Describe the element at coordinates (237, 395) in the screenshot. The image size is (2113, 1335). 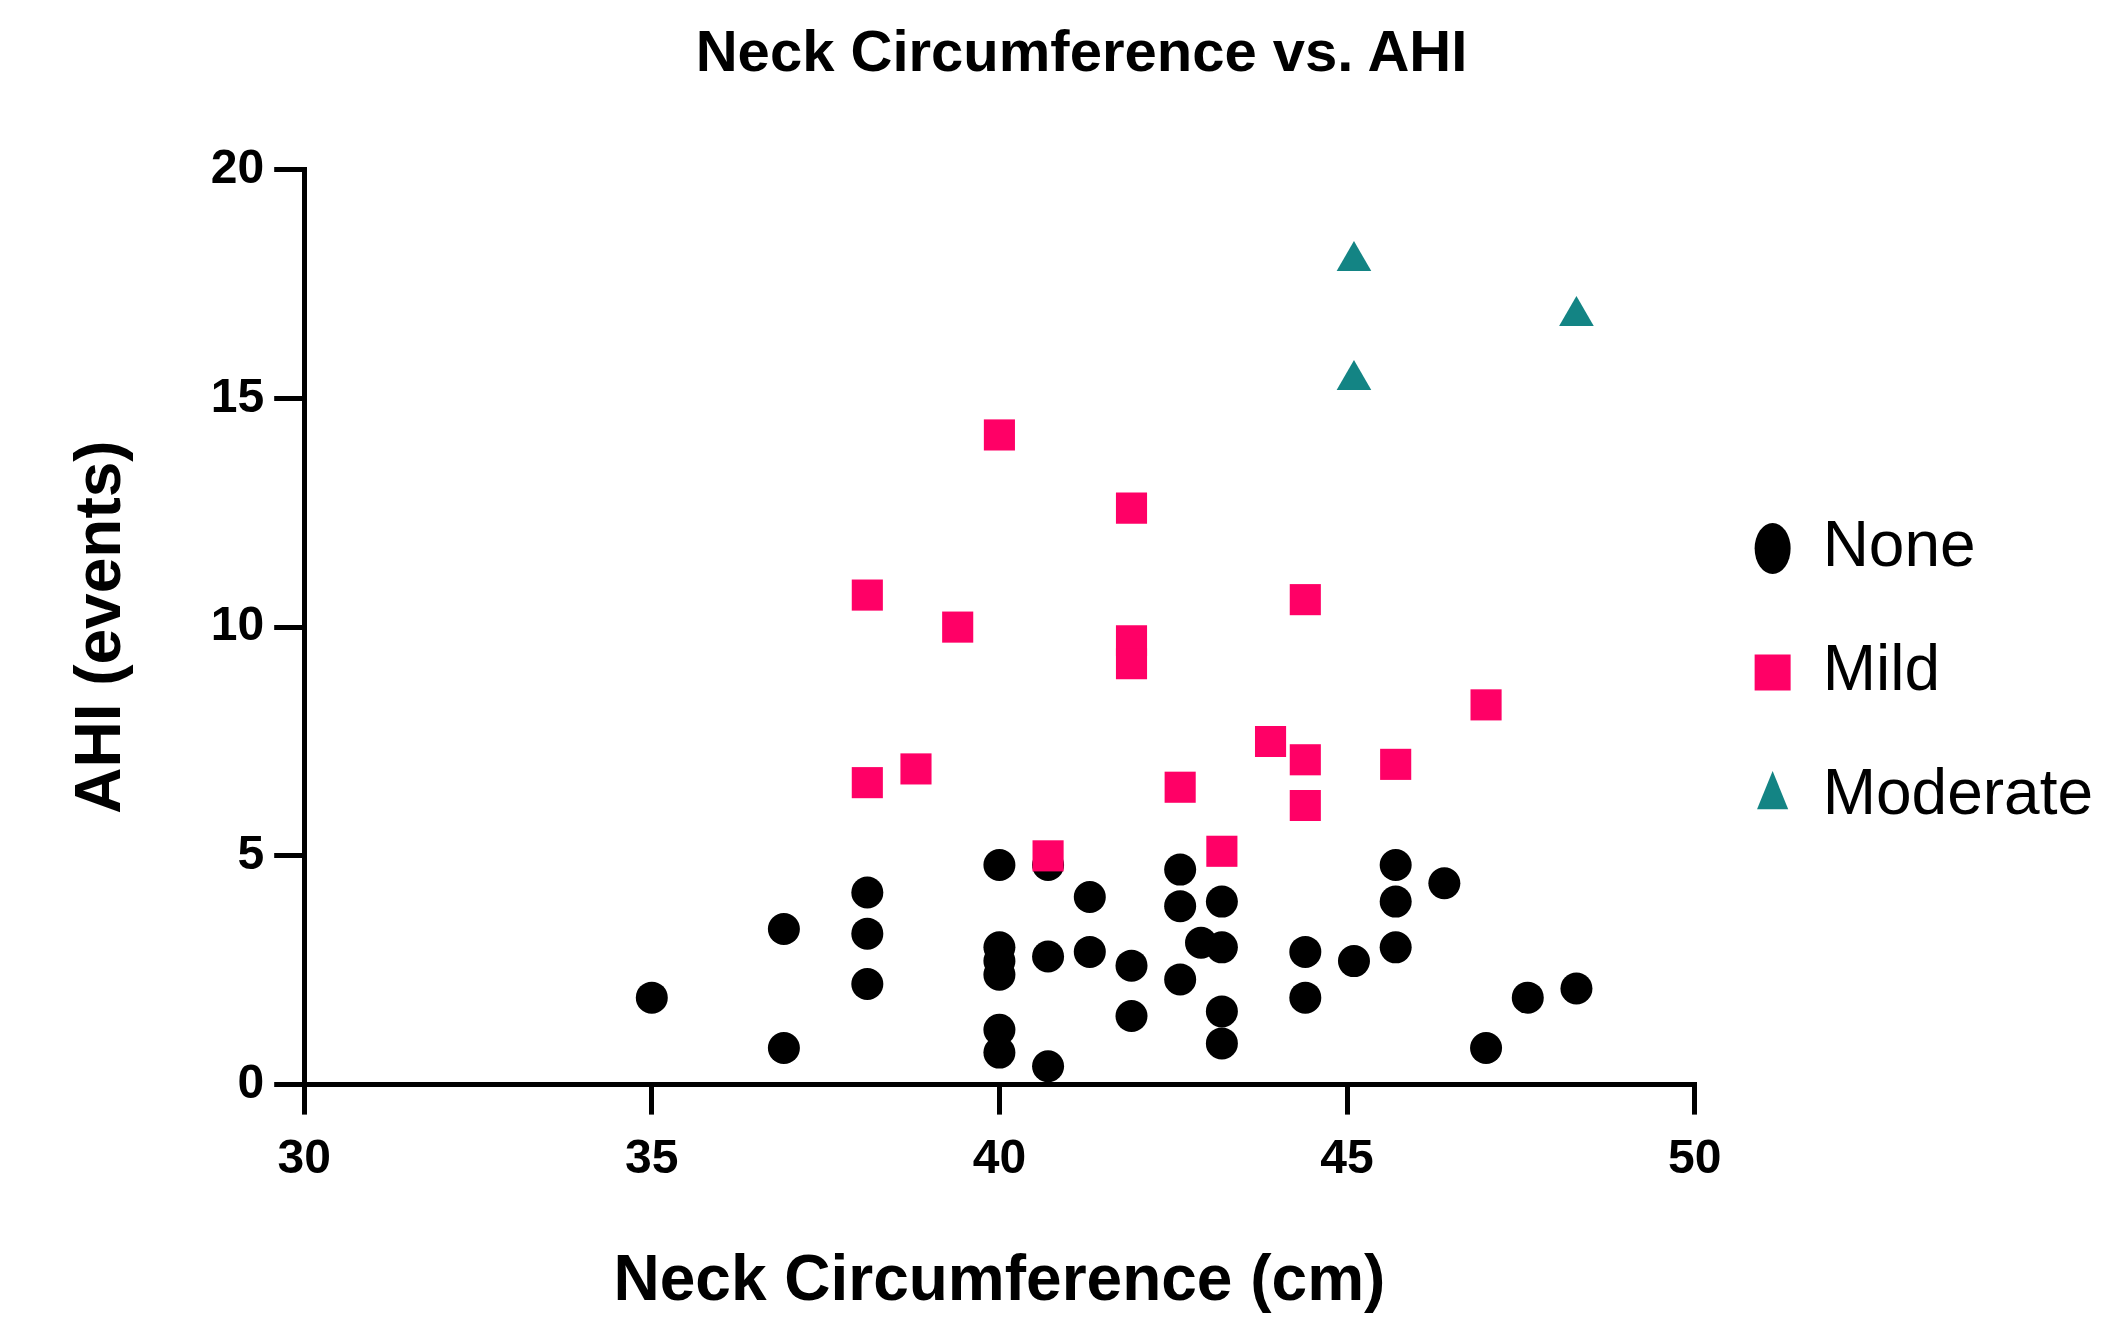
I see `y-tick-label: 15` at that location.